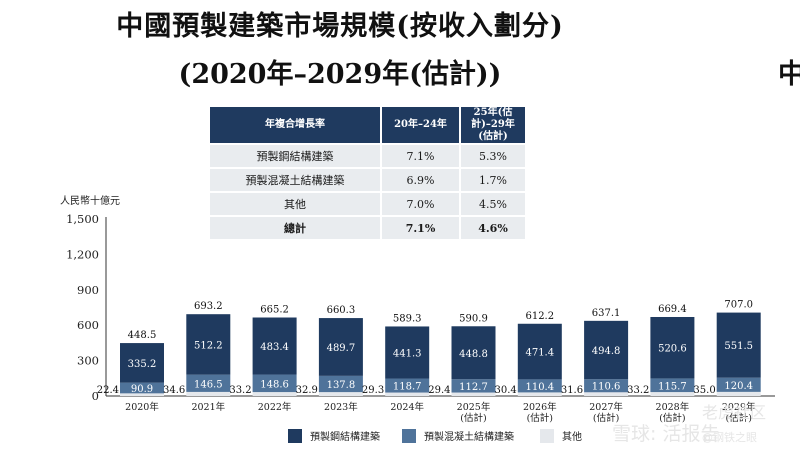  What do you see at coordinates (729, 437) in the screenshot?
I see `watermark-text: @钢铁之眼` at bounding box center [729, 437].